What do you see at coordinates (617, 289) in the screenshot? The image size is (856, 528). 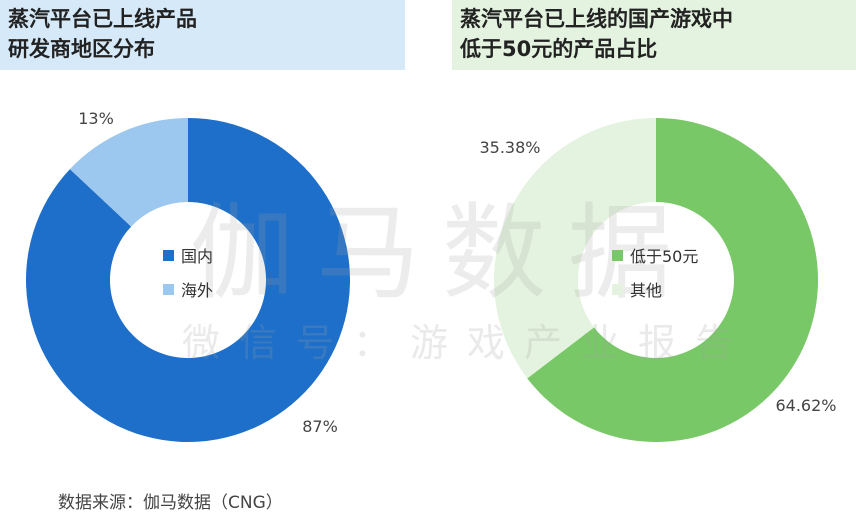 I see `legend-swatch-other` at bounding box center [617, 289].